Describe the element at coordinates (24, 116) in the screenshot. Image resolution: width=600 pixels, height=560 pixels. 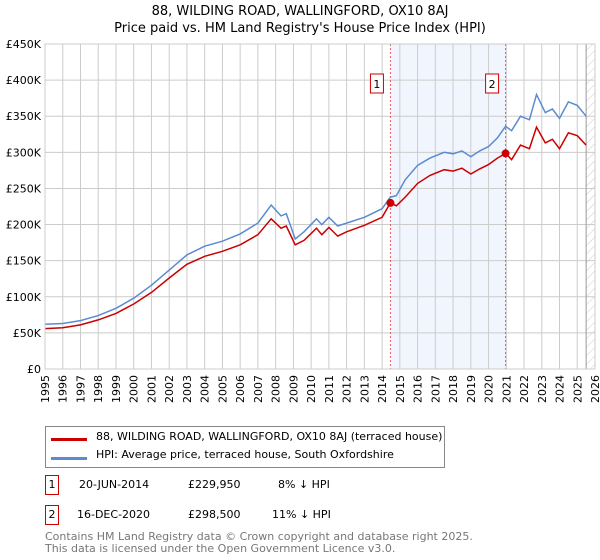
I see `y-tick-label: £350K` at that location.